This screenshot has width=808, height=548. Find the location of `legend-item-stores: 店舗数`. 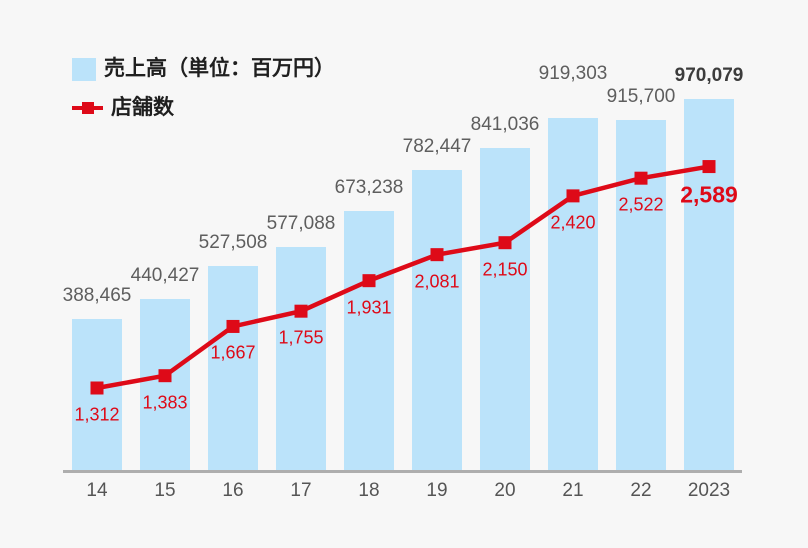

legend-item-stores: 店舗数 is located at coordinates (123, 108).